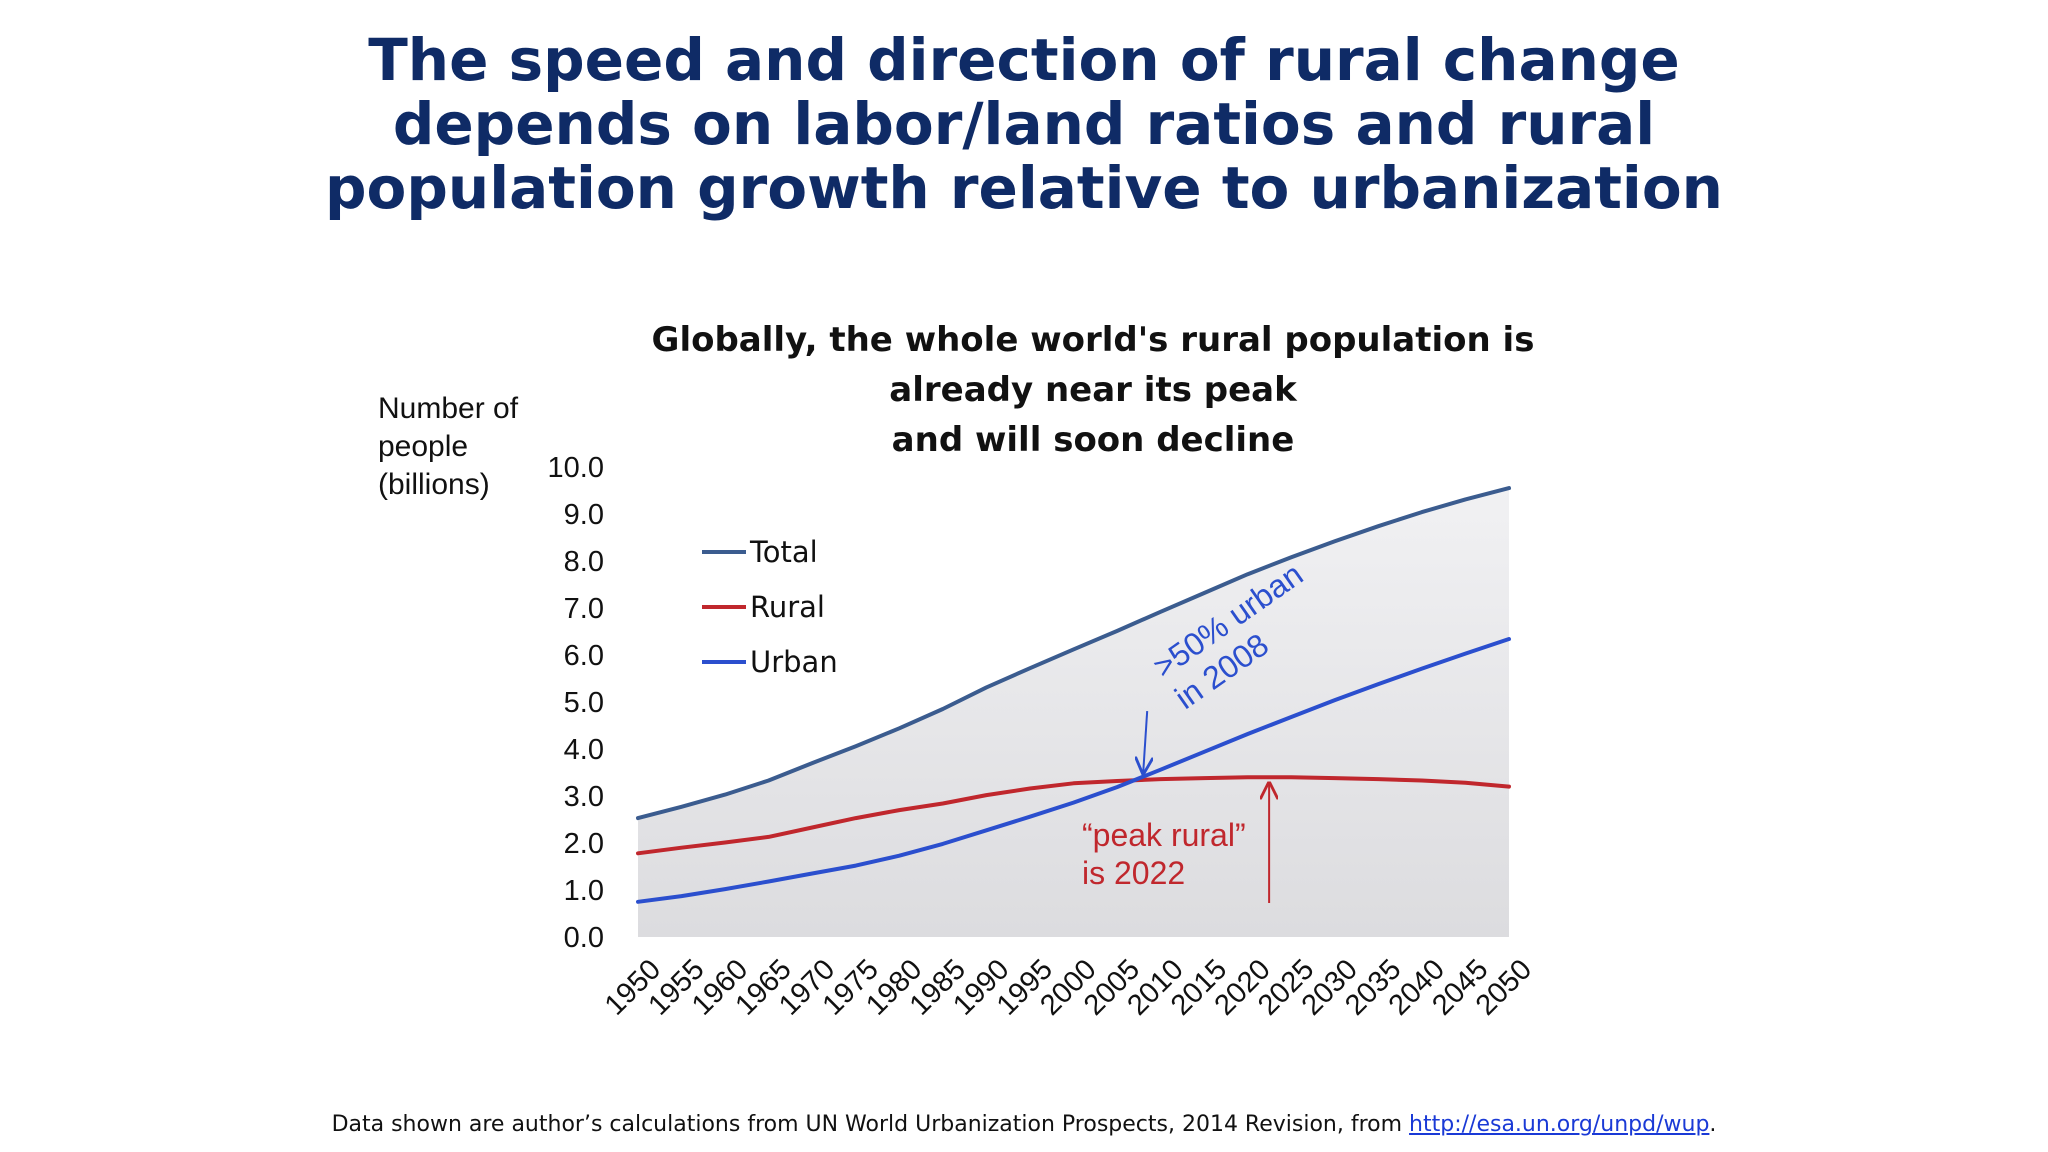 The width and height of the screenshot is (2048, 1152). What do you see at coordinates (448, 408) in the screenshot?
I see `y-axis-label-line: Number of` at bounding box center [448, 408].